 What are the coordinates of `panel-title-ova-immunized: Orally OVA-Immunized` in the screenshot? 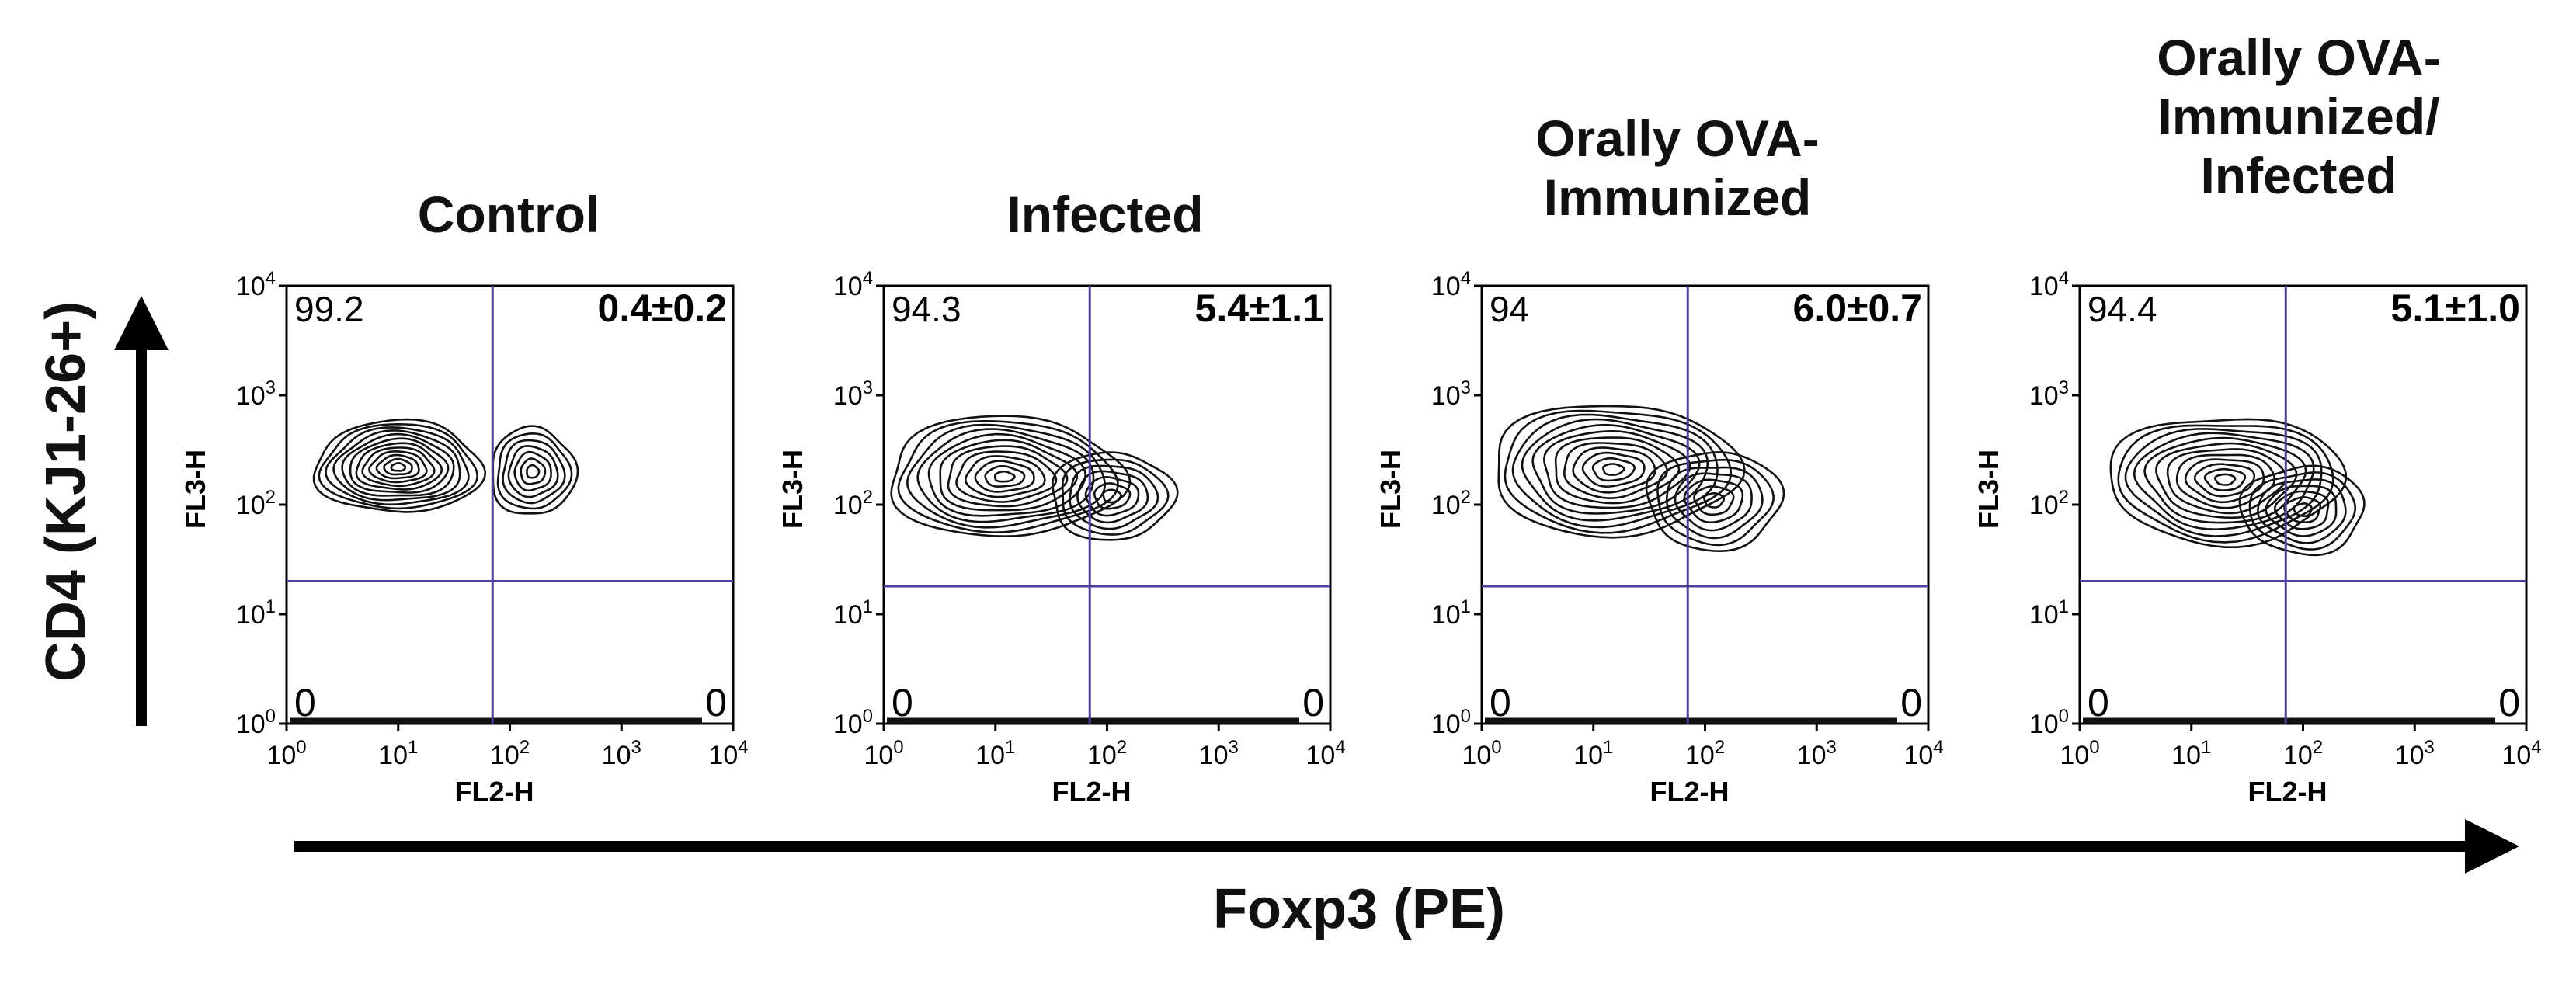 It's located at (1678, 167).